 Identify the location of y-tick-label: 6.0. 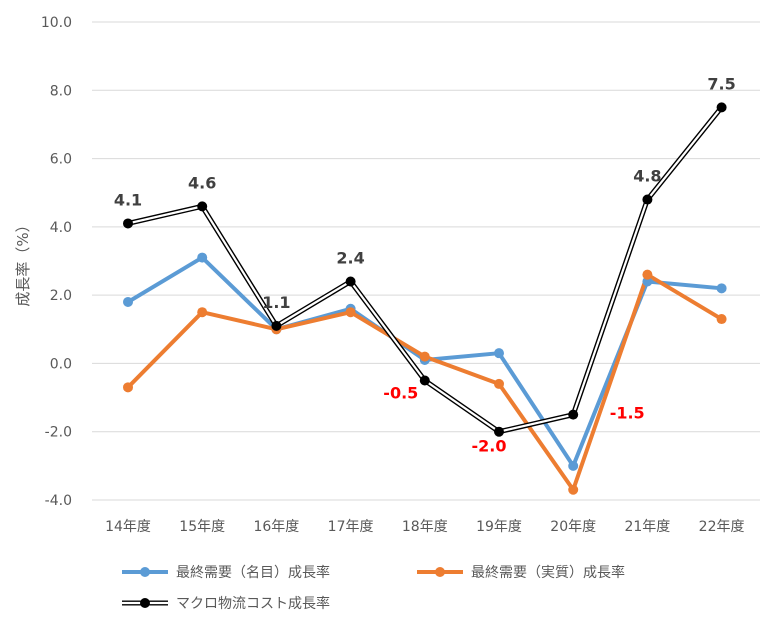
(61, 160).